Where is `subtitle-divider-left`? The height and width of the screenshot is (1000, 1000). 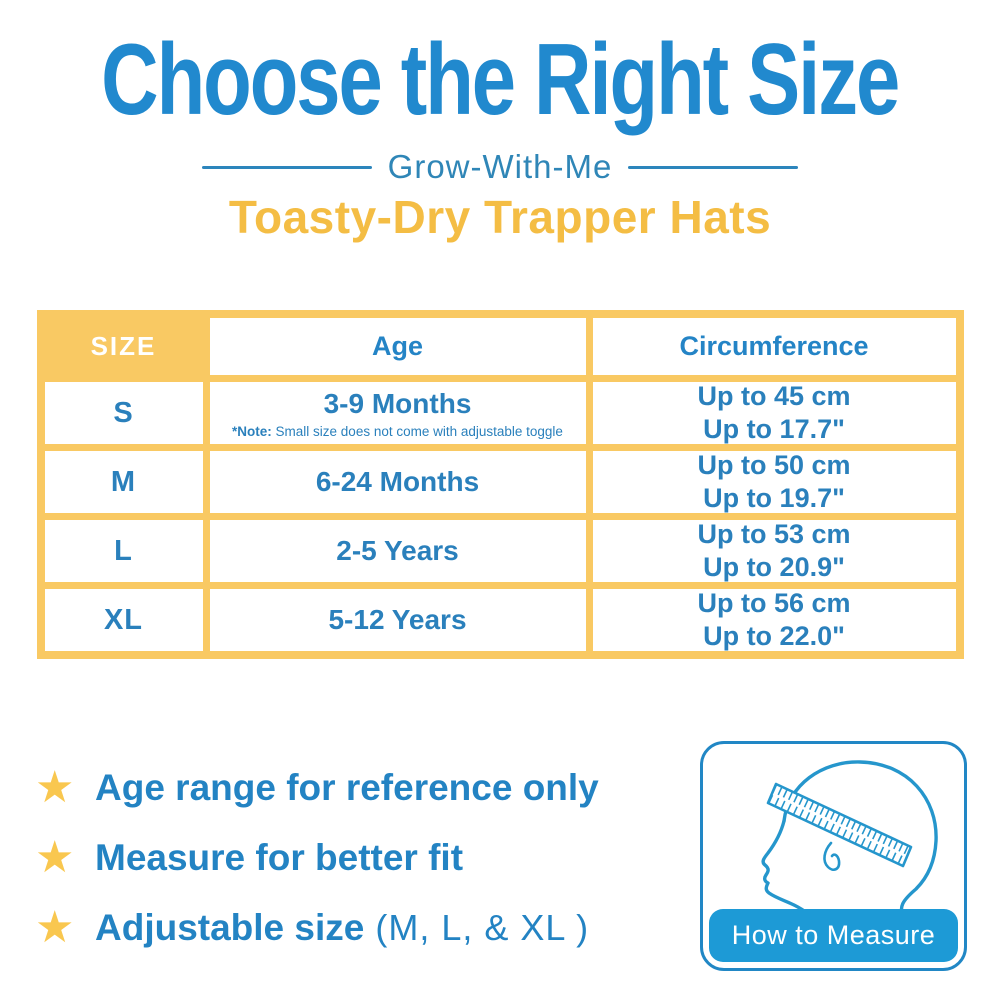 subtitle-divider-left is located at coordinates (286, 167).